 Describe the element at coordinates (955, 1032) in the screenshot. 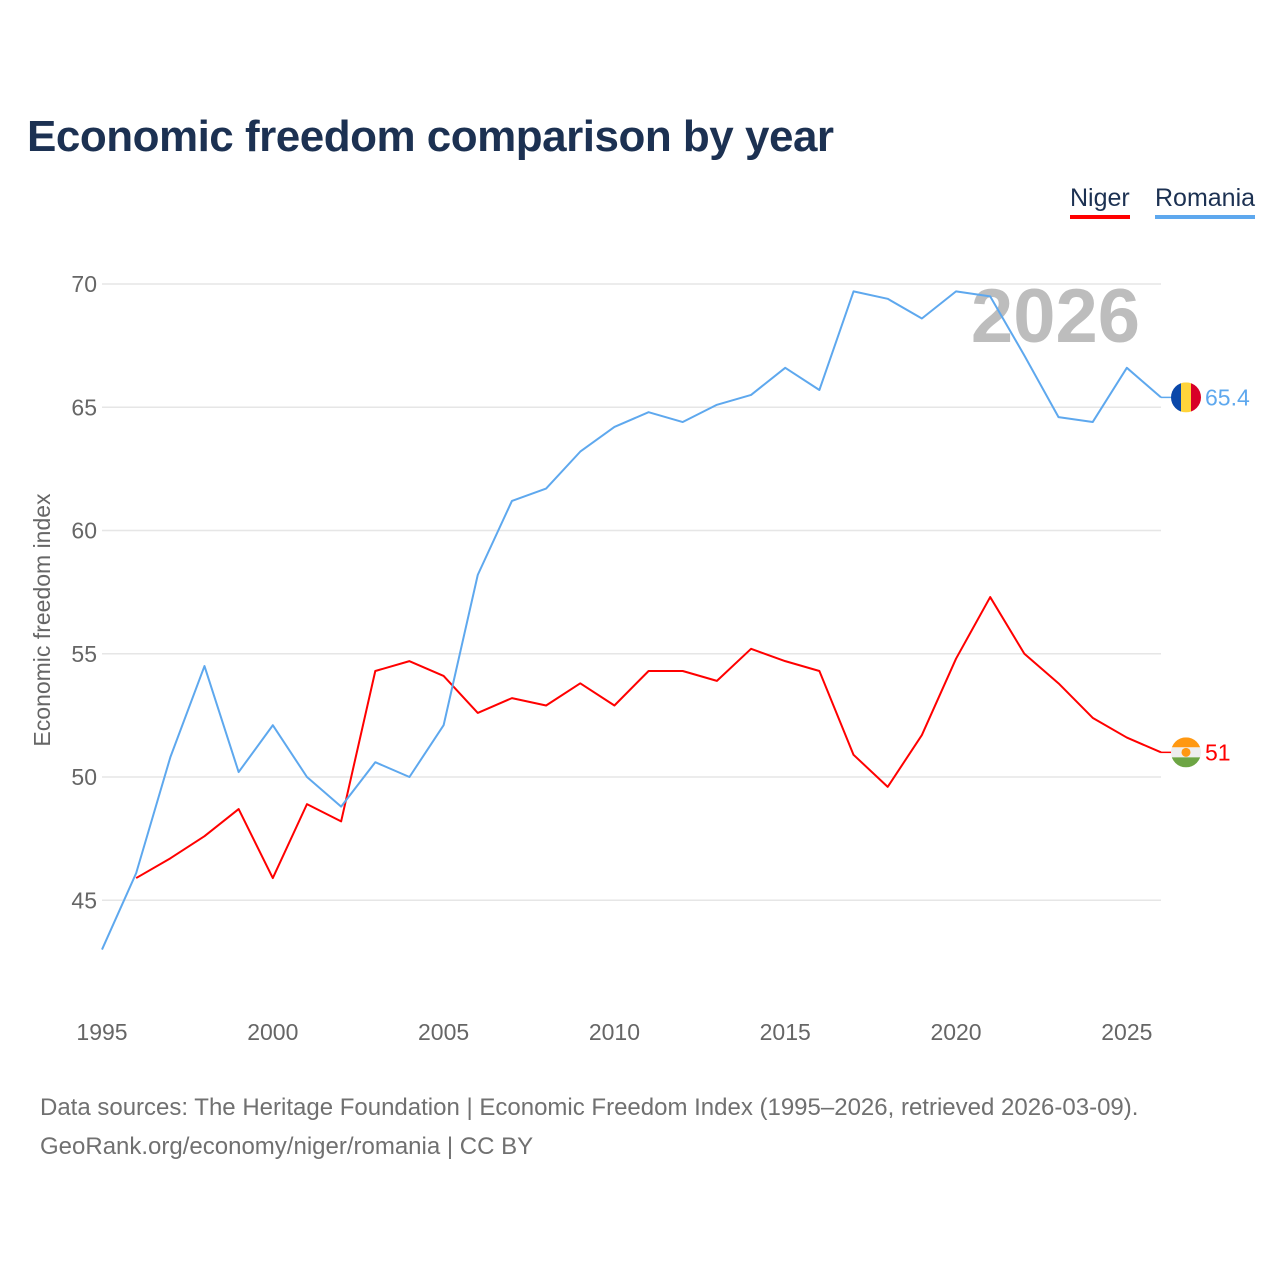

I see `x-tick-label: 2020` at that location.